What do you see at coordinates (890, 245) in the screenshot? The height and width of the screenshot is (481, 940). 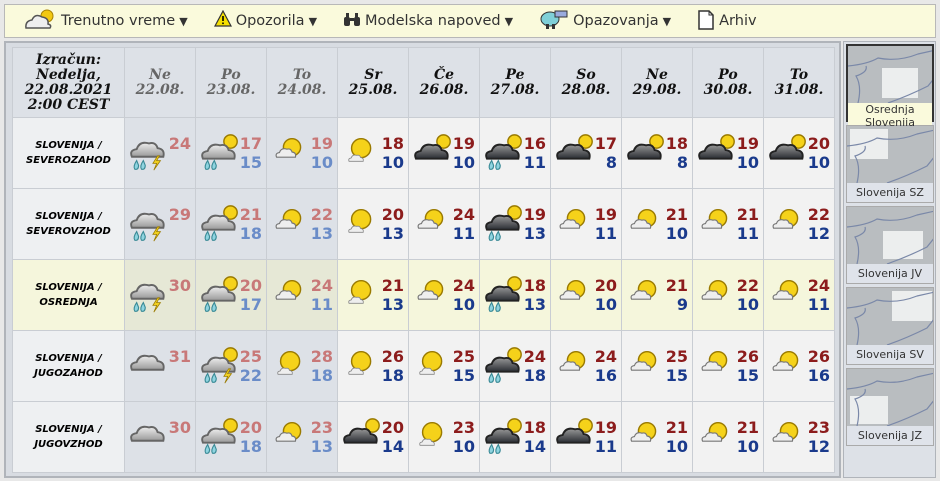 I see `region-thumb: Slovenija JV` at bounding box center [890, 245].